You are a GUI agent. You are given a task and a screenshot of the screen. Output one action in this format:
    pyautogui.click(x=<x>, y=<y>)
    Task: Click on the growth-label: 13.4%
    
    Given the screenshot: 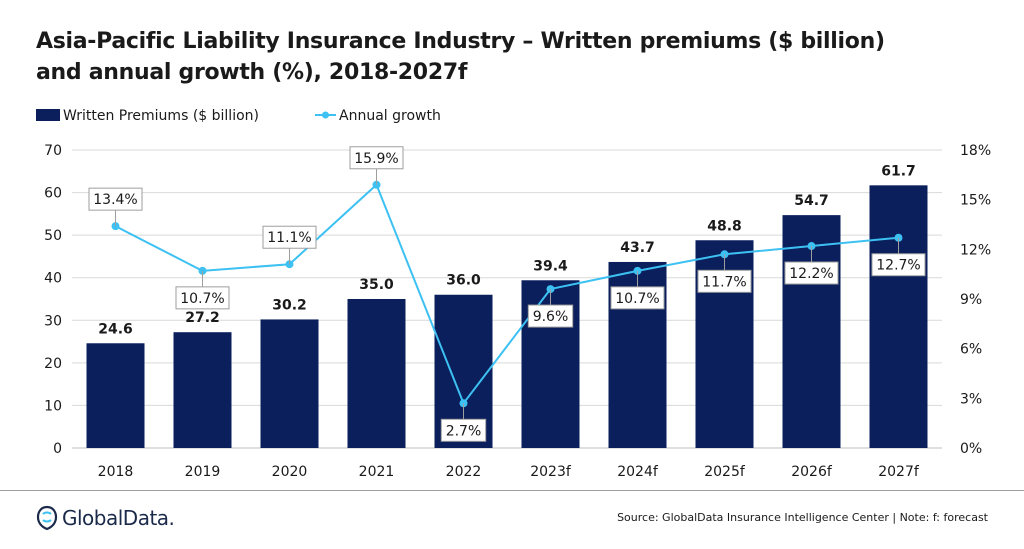 What is the action you would take?
    pyautogui.click(x=115, y=207)
    